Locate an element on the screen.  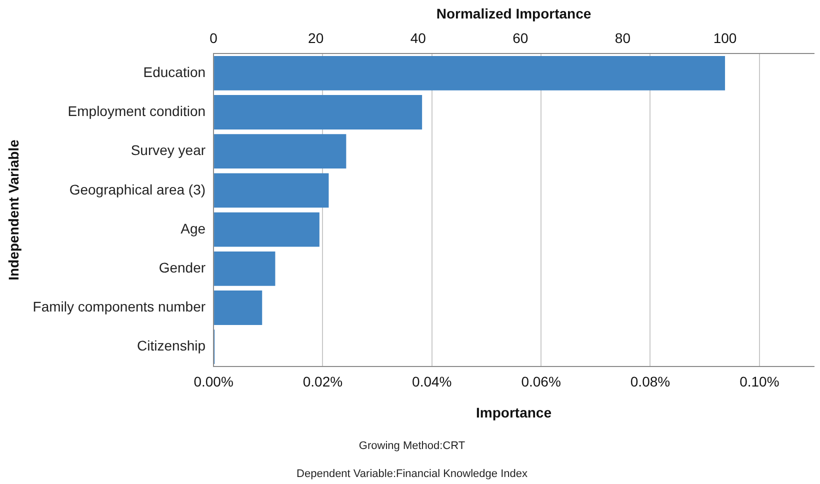
y-tick-label: Employment condition is located at coordinates (137, 111).